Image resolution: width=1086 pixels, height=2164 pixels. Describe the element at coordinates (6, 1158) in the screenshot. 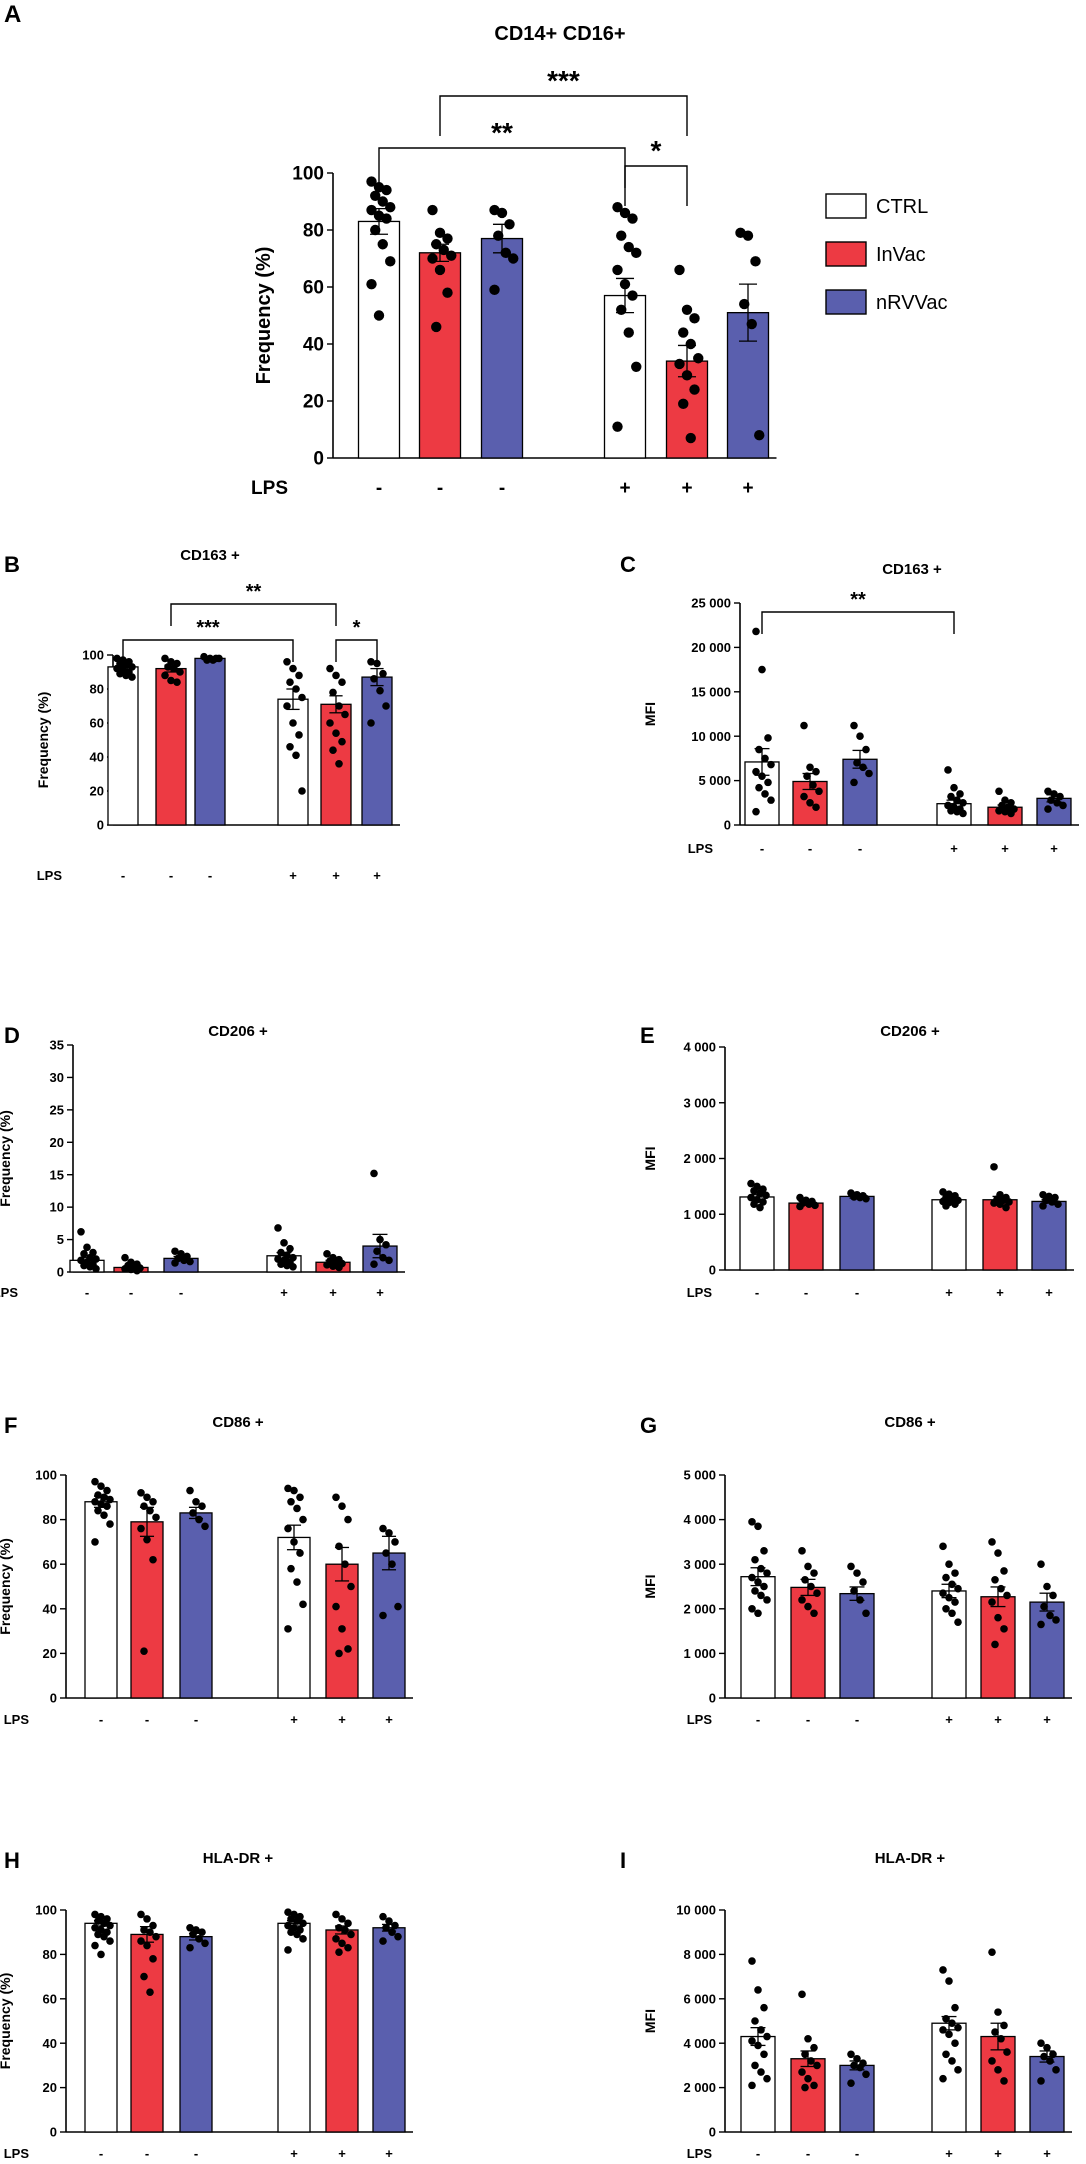

I see `y-axis-label: Frequency (%)` at that location.